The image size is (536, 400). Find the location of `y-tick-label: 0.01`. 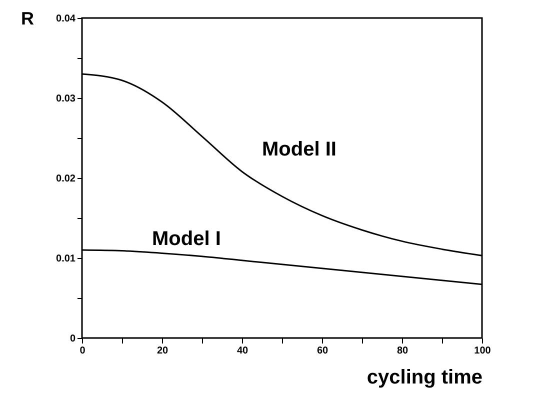

y-tick-label: 0.01 is located at coordinates (66, 259).